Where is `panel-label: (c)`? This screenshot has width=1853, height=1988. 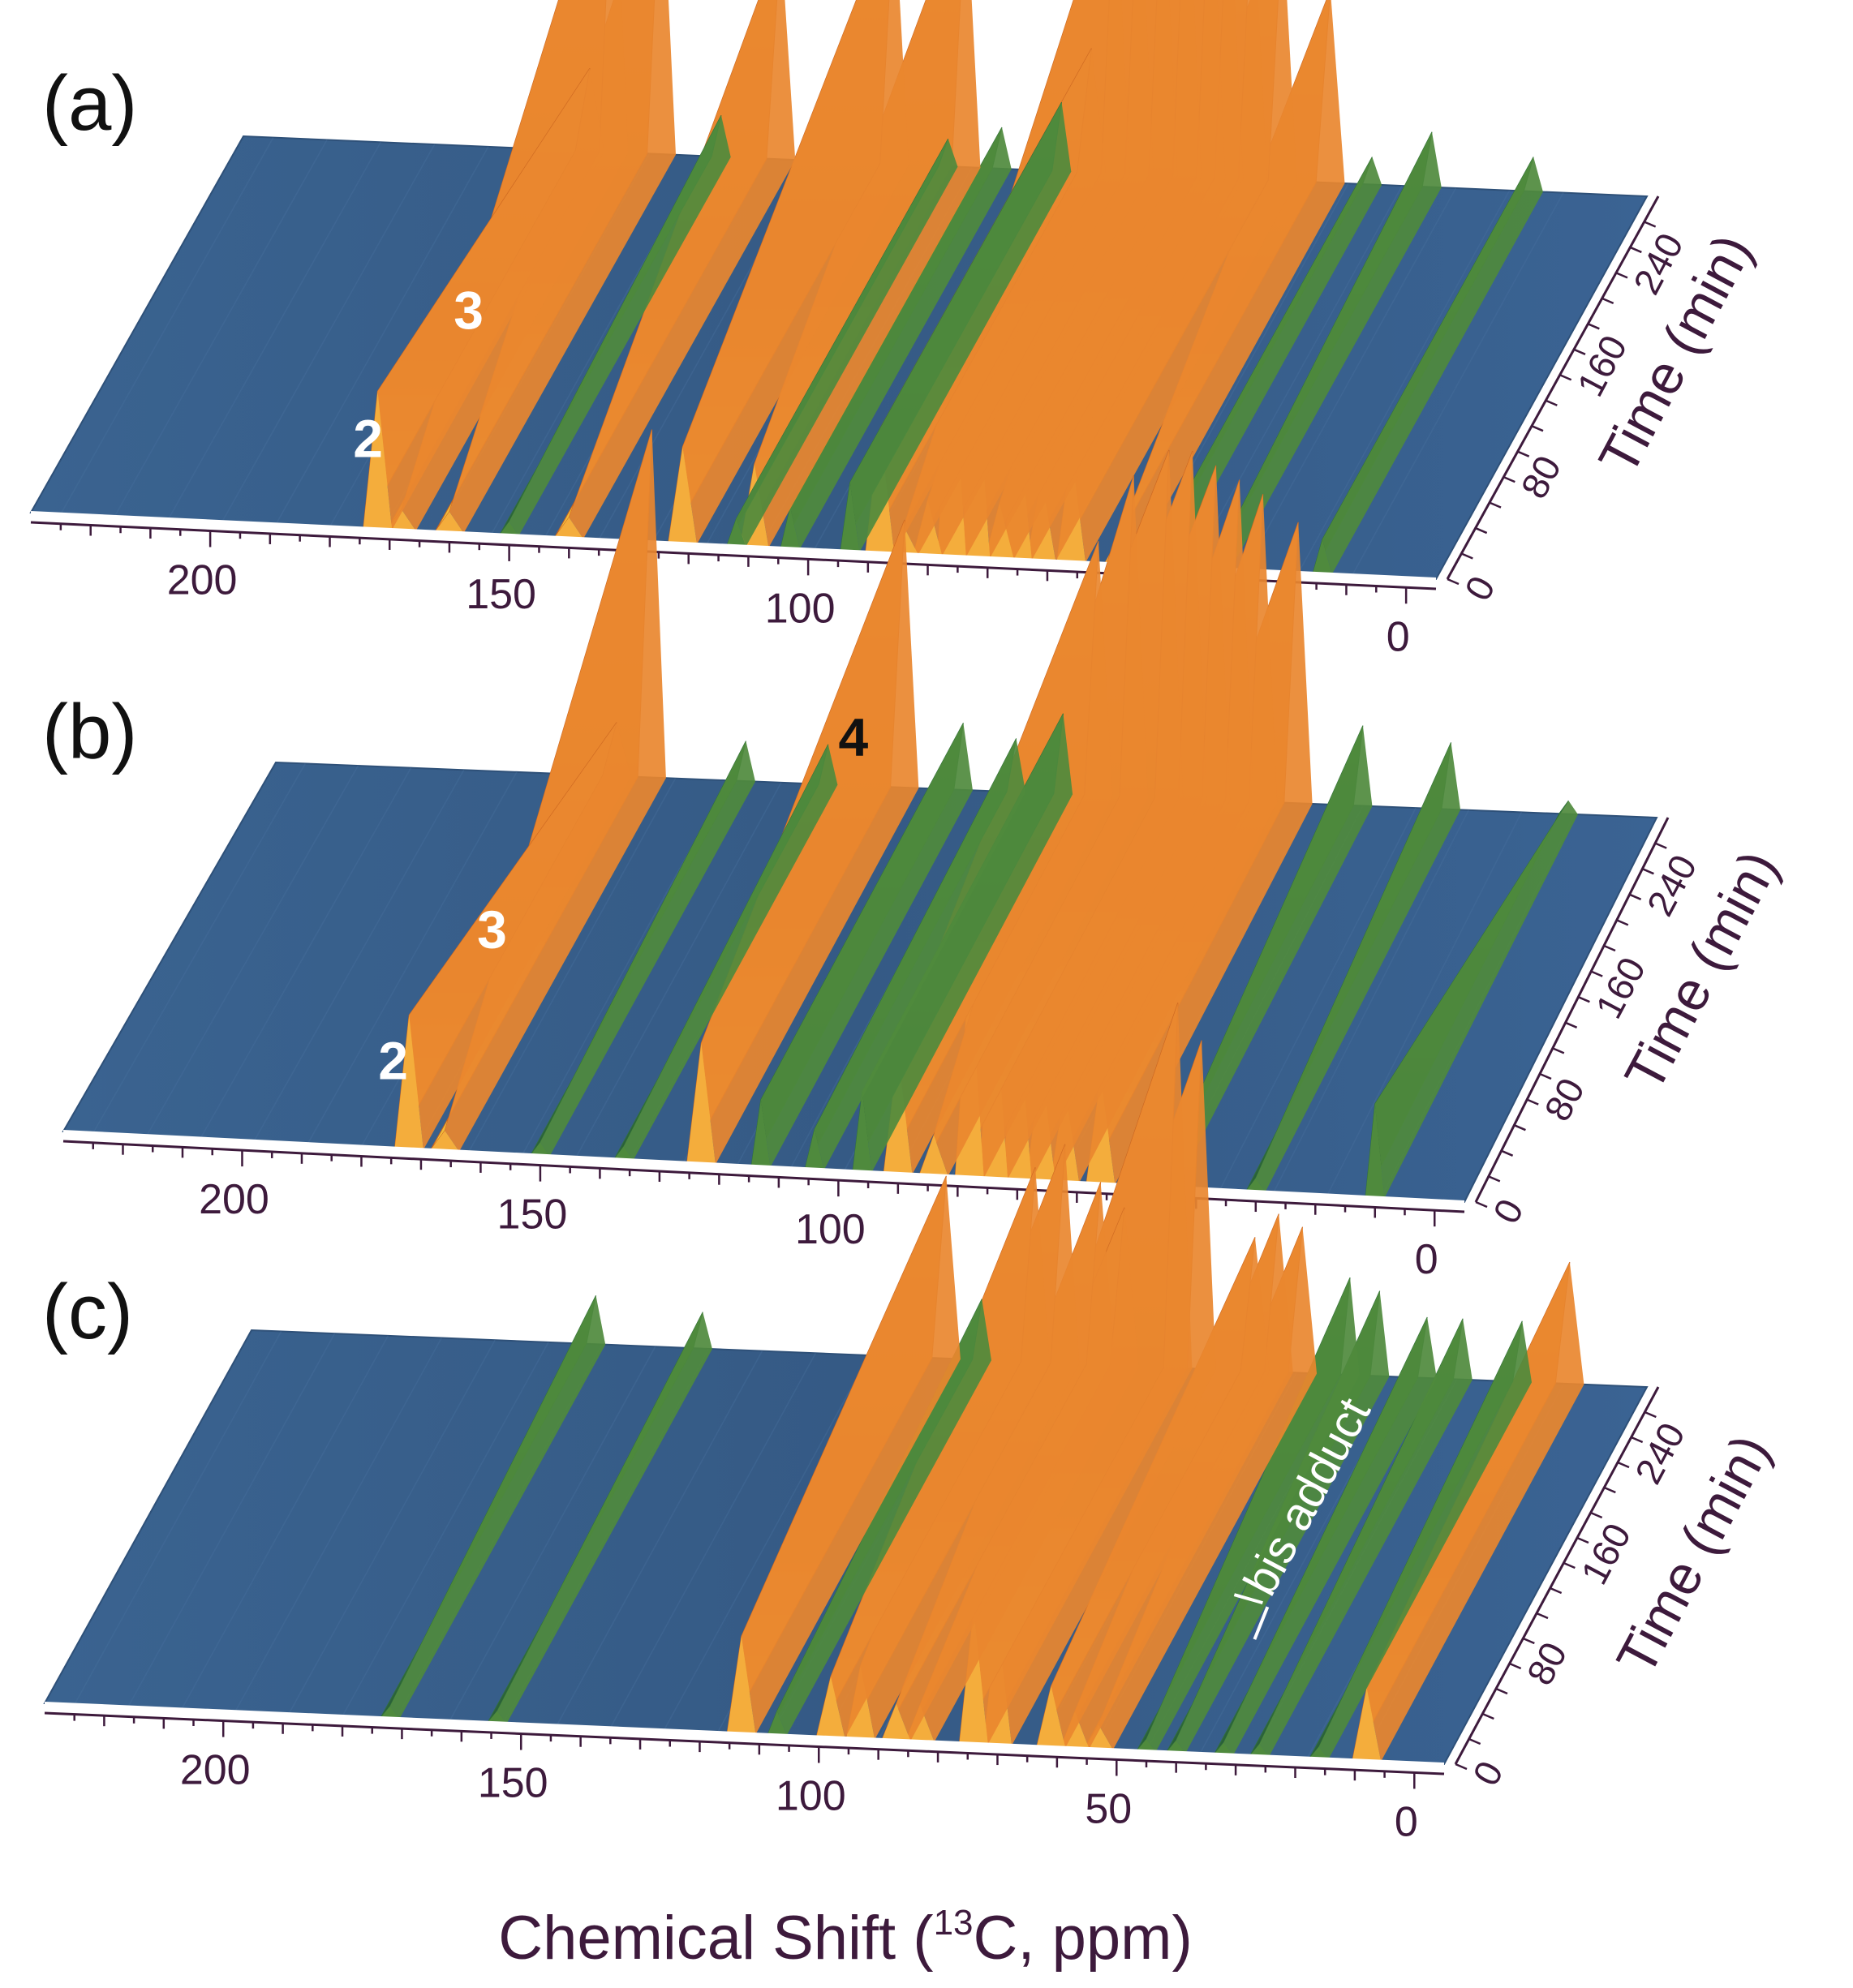 panel-label: (c) is located at coordinates (87, 1312).